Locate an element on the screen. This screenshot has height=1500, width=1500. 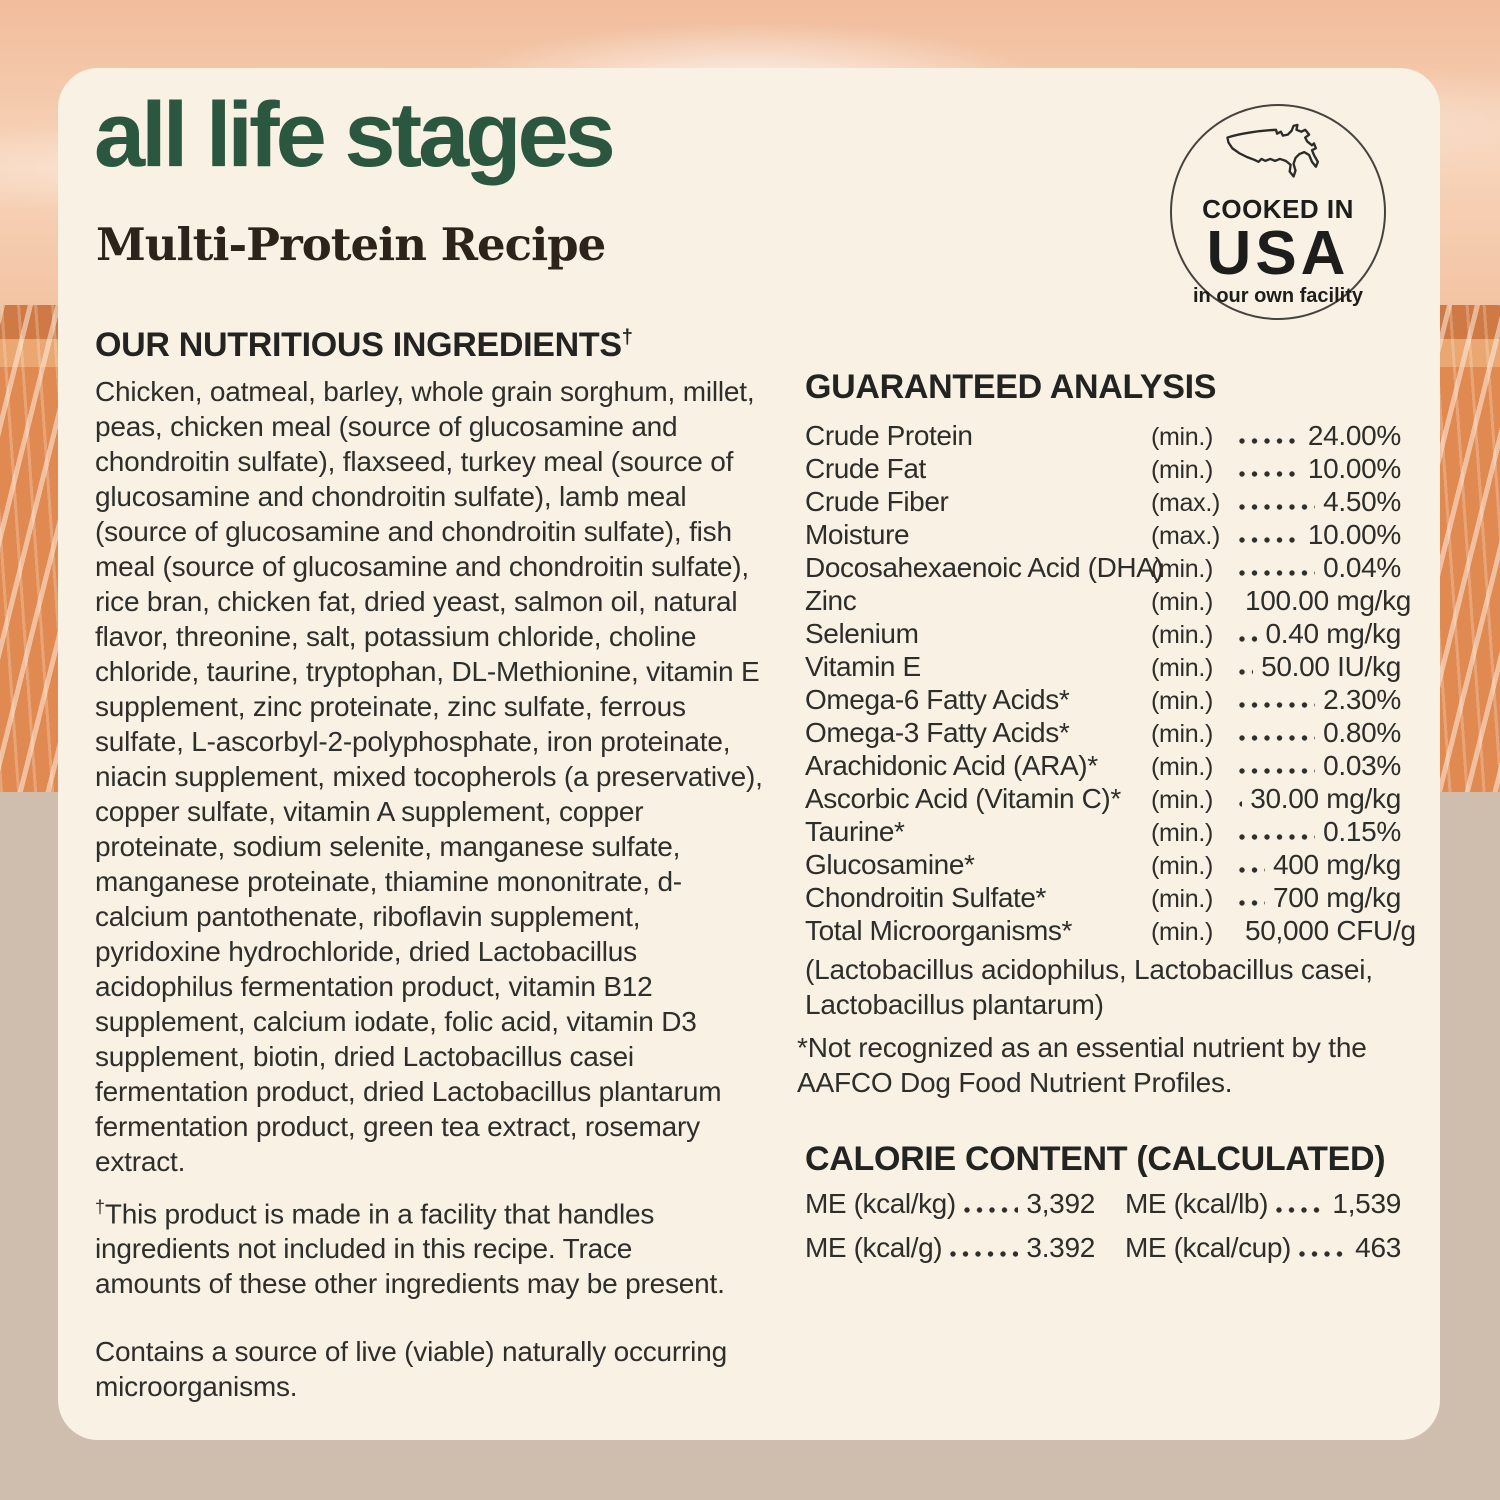
ga-nutrient-label: Taurine* is located at coordinates (855, 831).